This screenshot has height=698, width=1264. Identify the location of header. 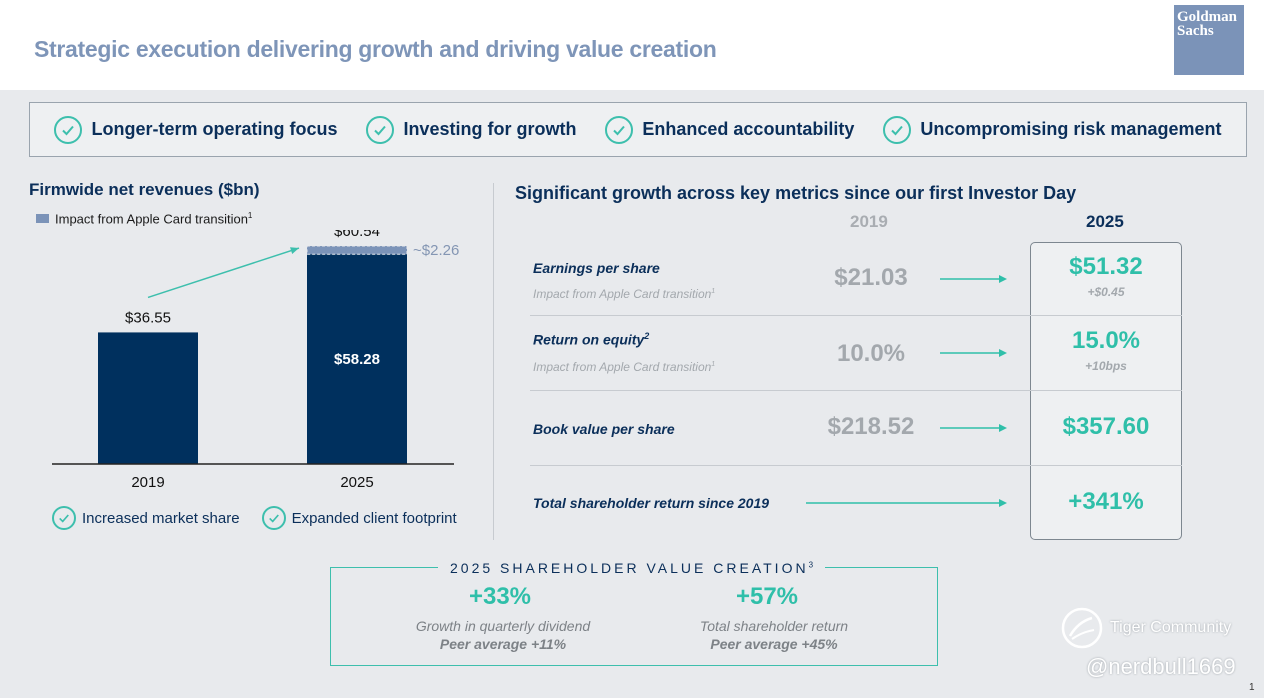
(632, 45).